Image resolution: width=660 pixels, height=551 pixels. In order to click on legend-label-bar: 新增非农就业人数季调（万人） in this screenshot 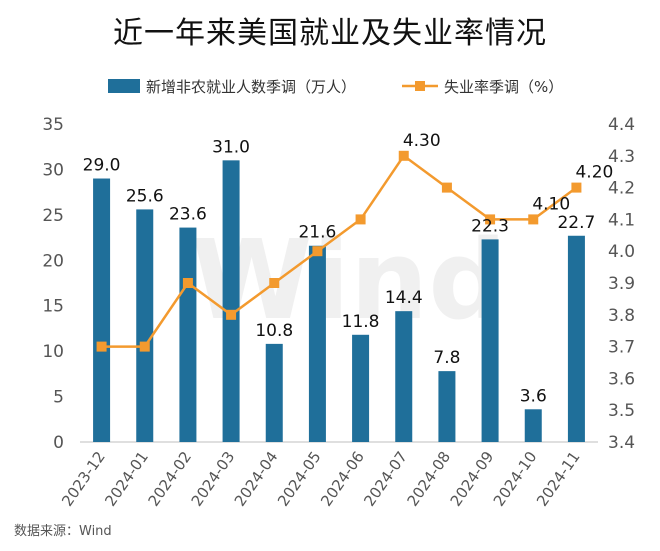, I will do `click(251, 87)`.